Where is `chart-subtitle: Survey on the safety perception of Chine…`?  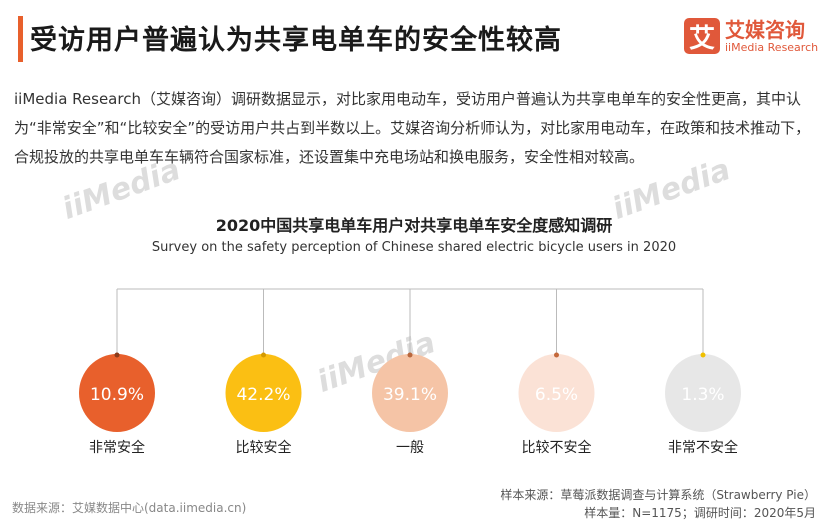
chart-subtitle: Survey on the safety perception of Chine… is located at coordinates (414, 247).